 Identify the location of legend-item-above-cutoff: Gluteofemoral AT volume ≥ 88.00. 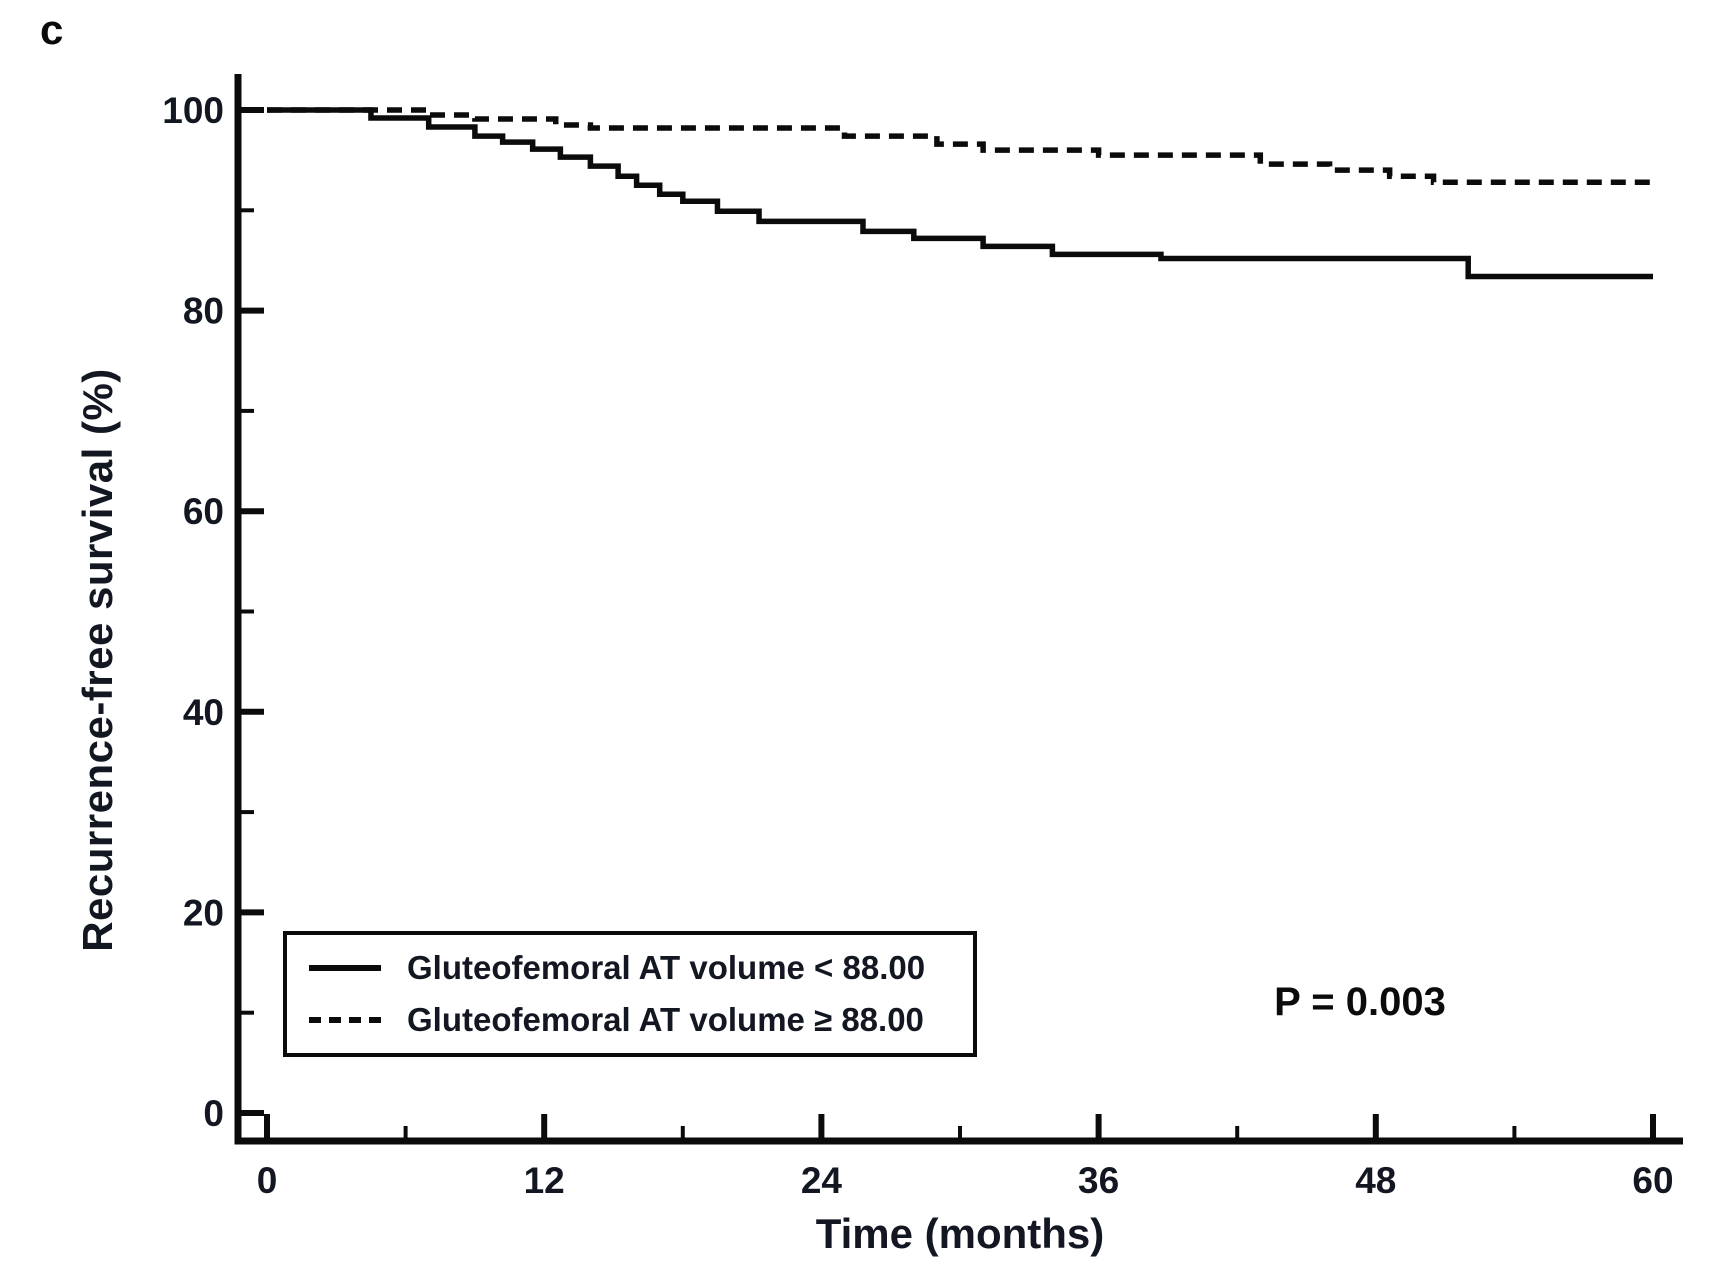
(641, 1020).